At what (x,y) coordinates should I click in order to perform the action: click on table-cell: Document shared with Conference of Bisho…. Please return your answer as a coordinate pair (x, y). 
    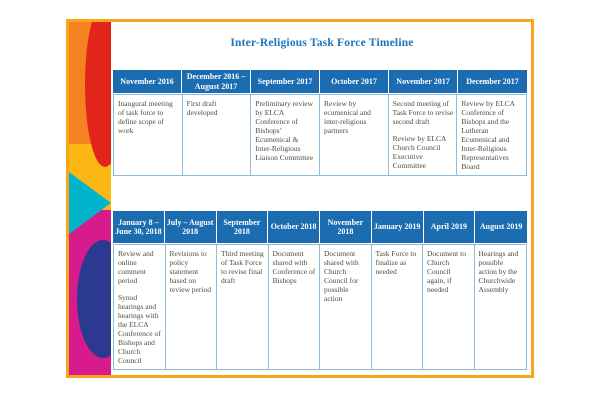
    Looking at the image, I should click on (294, 307).